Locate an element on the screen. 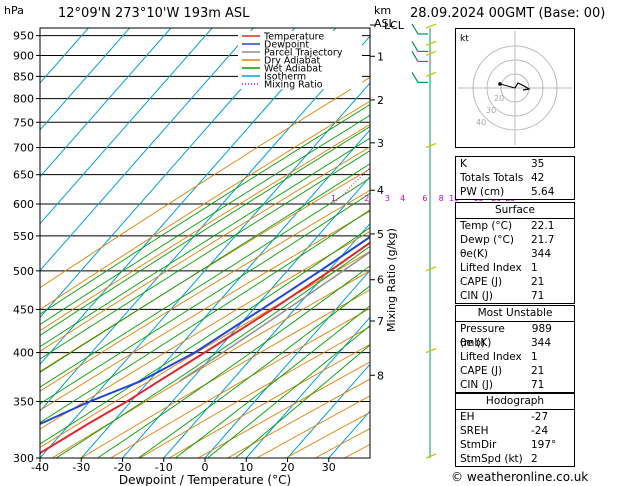 This screenshot has width=629, height=486. pressure-tick-label: 650 is located at coordinates (23, 175).